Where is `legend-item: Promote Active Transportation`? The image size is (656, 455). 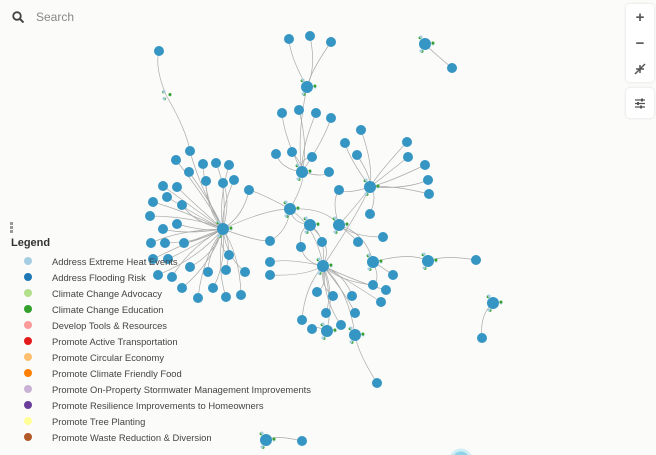
legend-item: Promote Active Transportation is located at coordinates (161, 341).